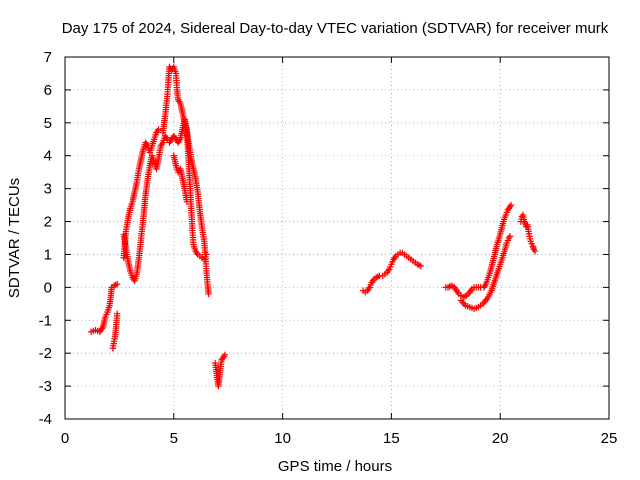 This screenshot has height=480, width=640. What do you see at coordinates (48, 57) in the screenshot?
I see `y-tick-label: 7` at bounding box center [48, 57].